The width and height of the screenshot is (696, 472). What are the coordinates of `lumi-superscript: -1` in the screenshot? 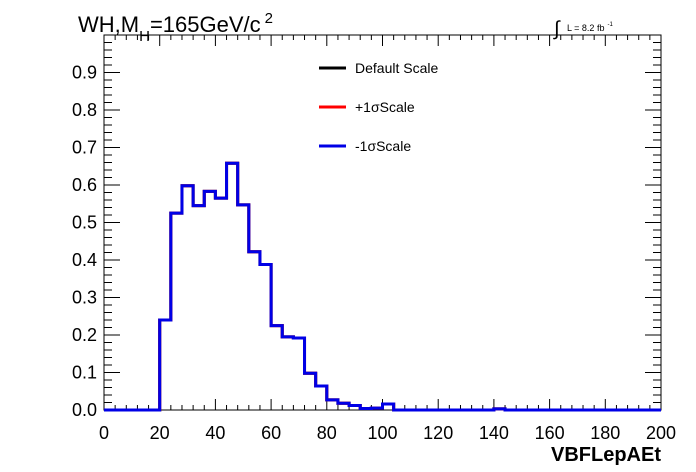 It's located at (610, 25).